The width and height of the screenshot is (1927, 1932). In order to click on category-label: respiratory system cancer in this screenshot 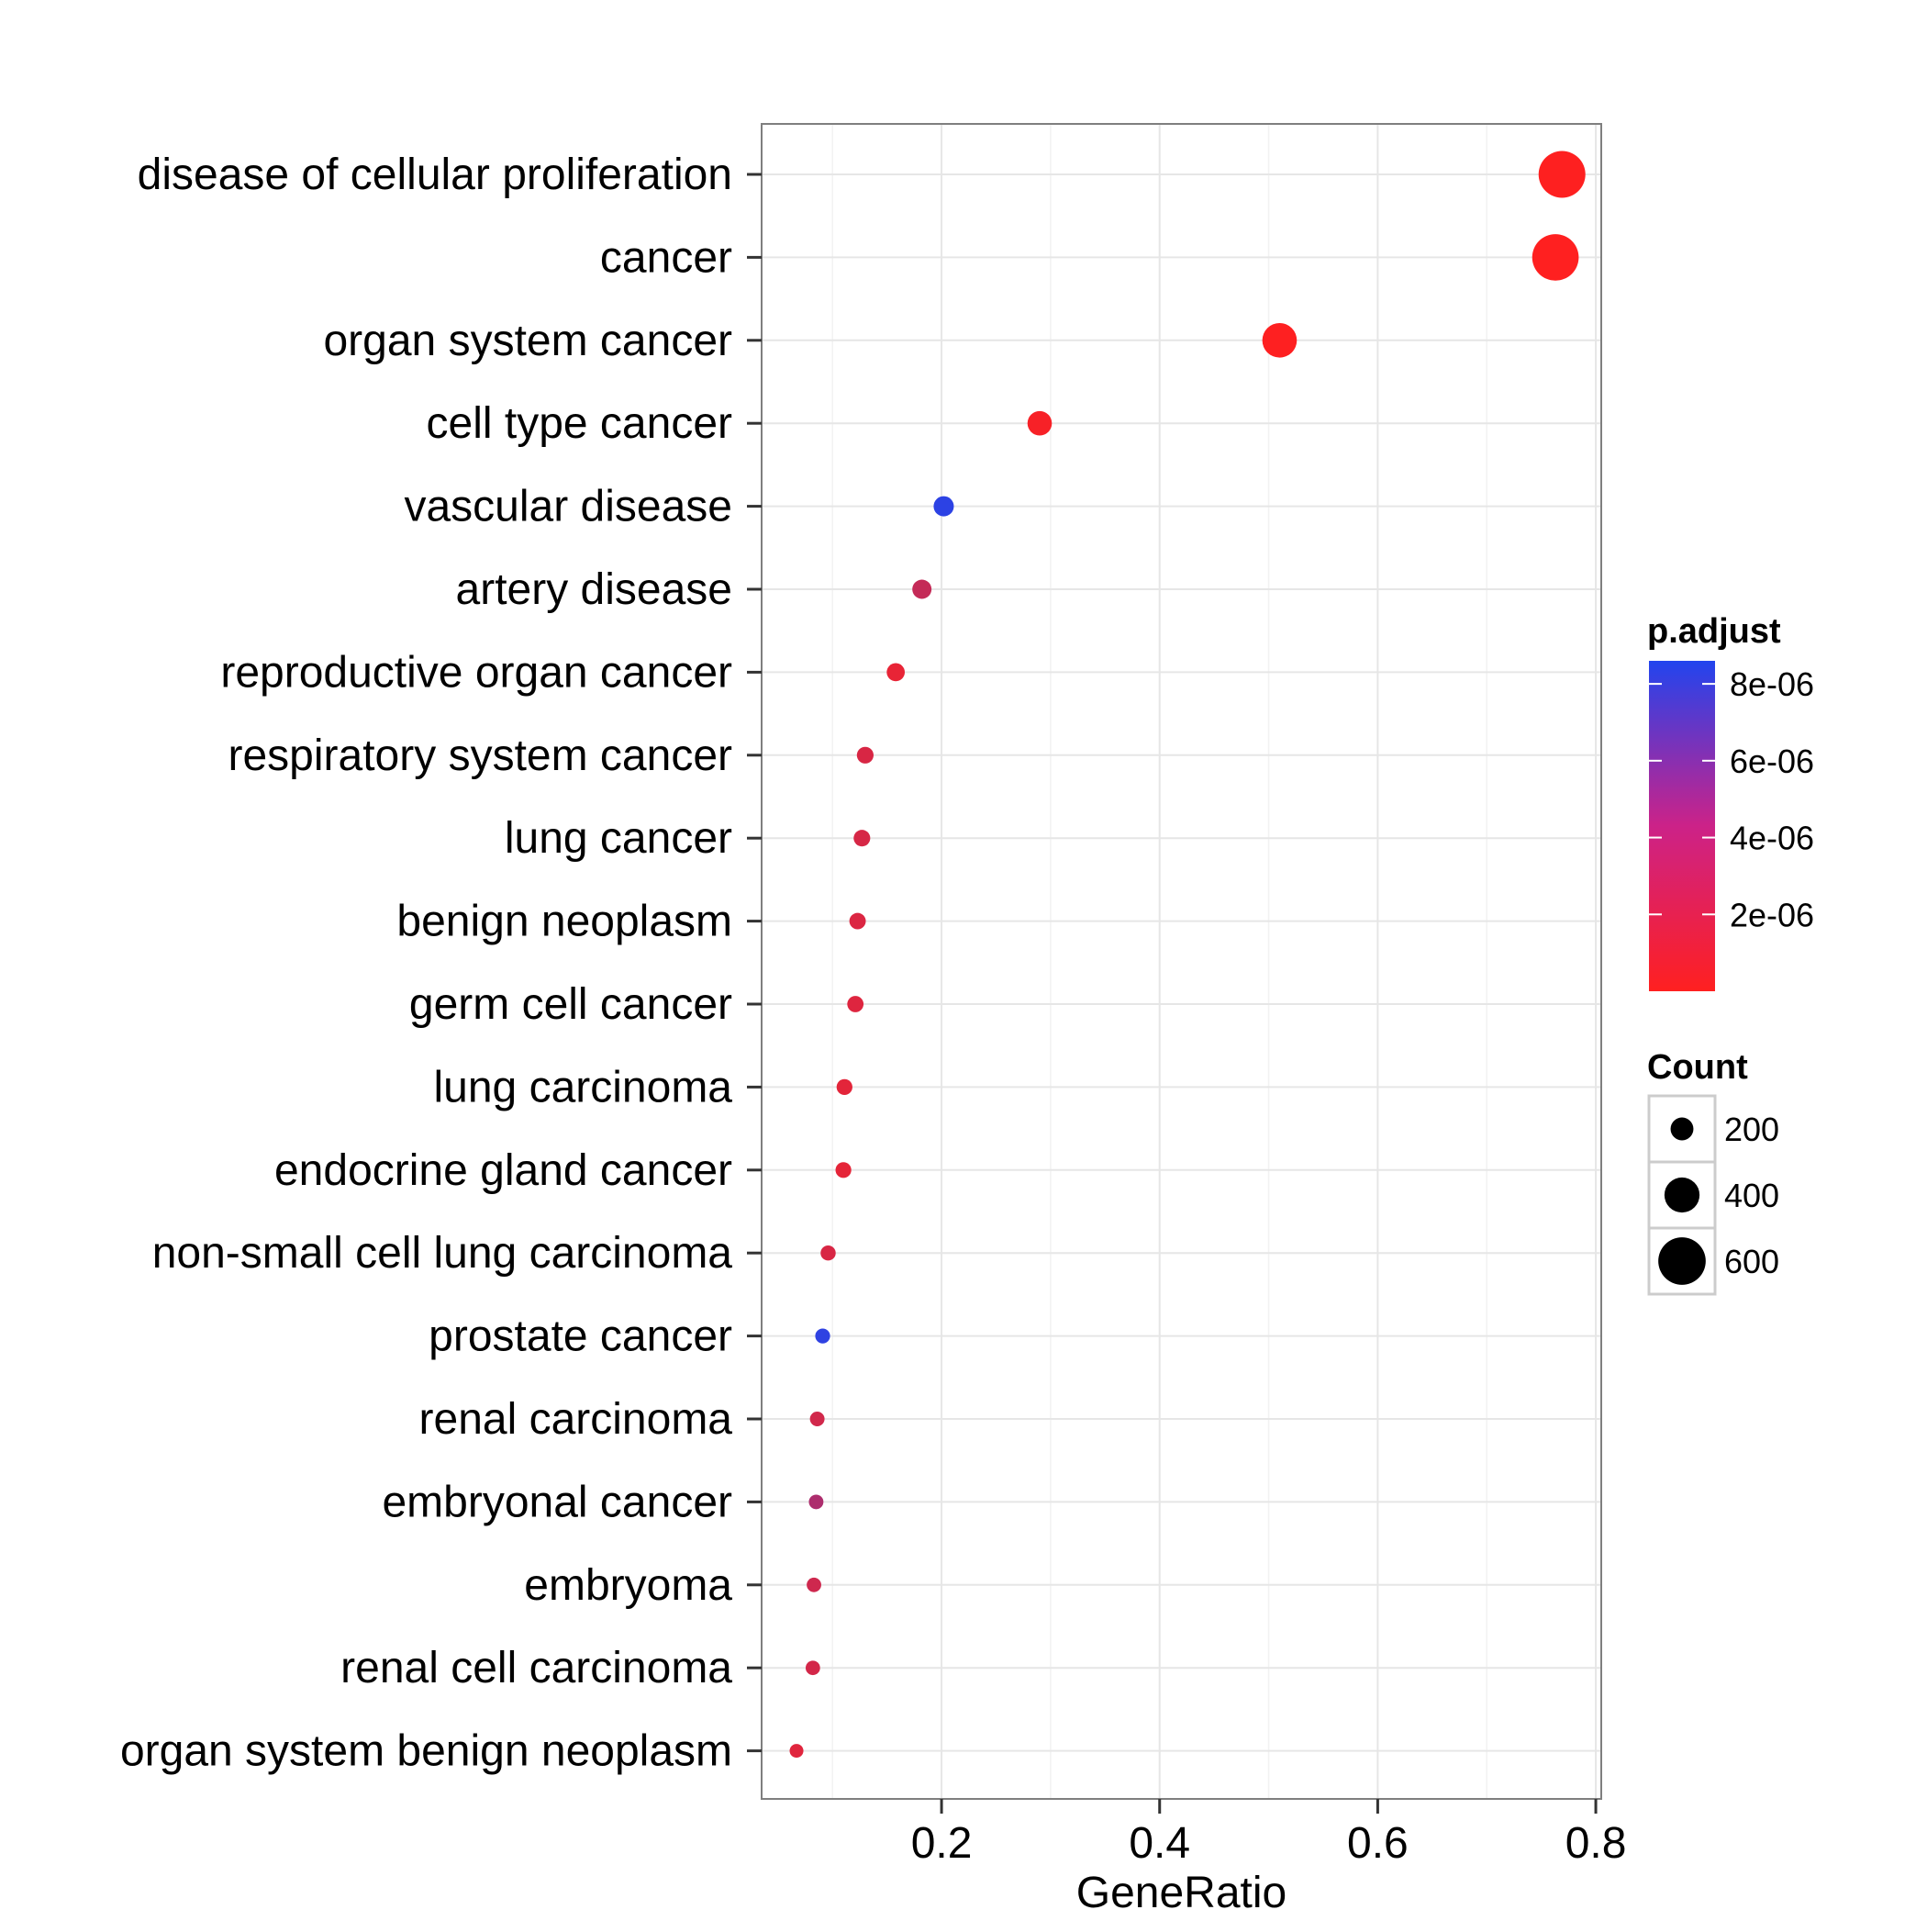, I will do `click(480, 755)`.